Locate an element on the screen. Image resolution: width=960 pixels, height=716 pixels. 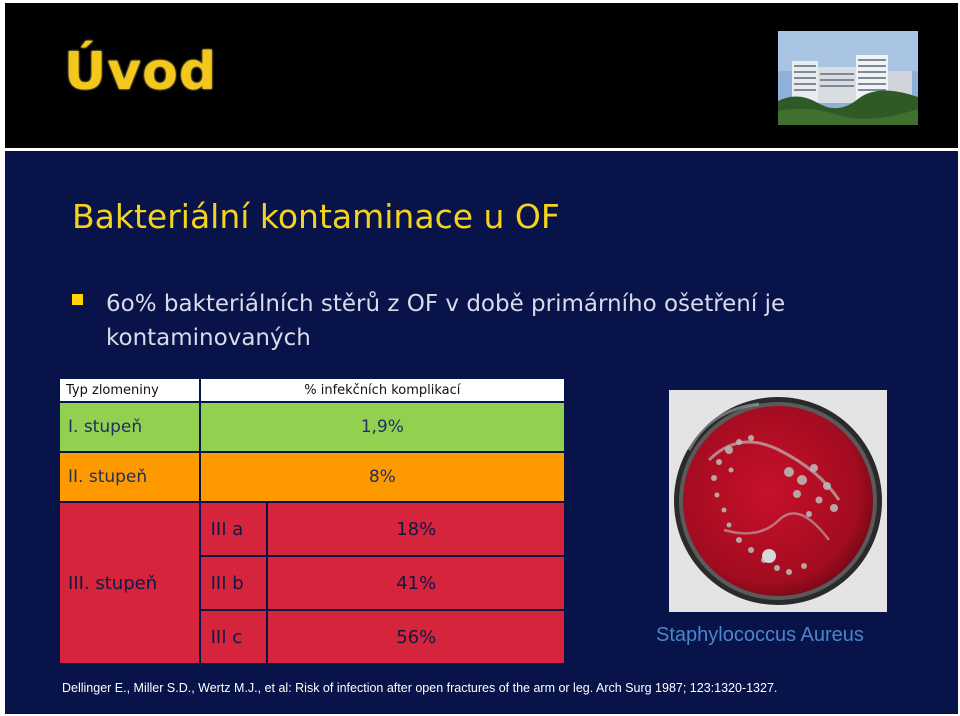
table-row-grade-3c: III c 56% is located at coordinates (312, 637).